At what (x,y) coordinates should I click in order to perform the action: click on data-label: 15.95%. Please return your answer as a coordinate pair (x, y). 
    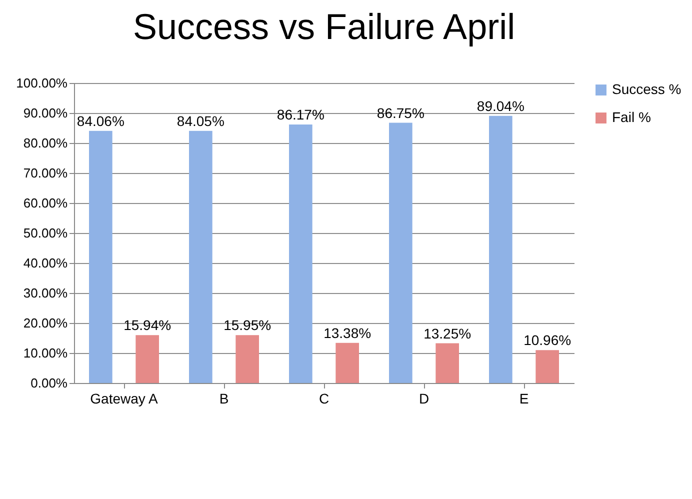
    Looking at the image, I should click on (248, 325).